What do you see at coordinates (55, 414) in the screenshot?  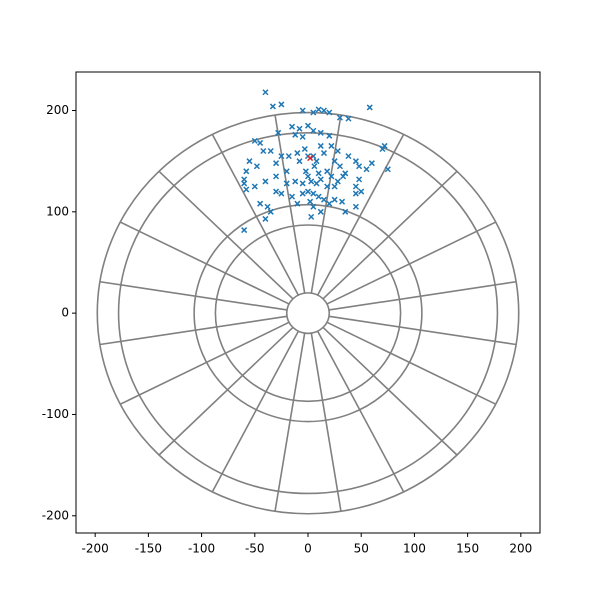 I see `y-tick-label: -100` at bounding box center [55, 414].